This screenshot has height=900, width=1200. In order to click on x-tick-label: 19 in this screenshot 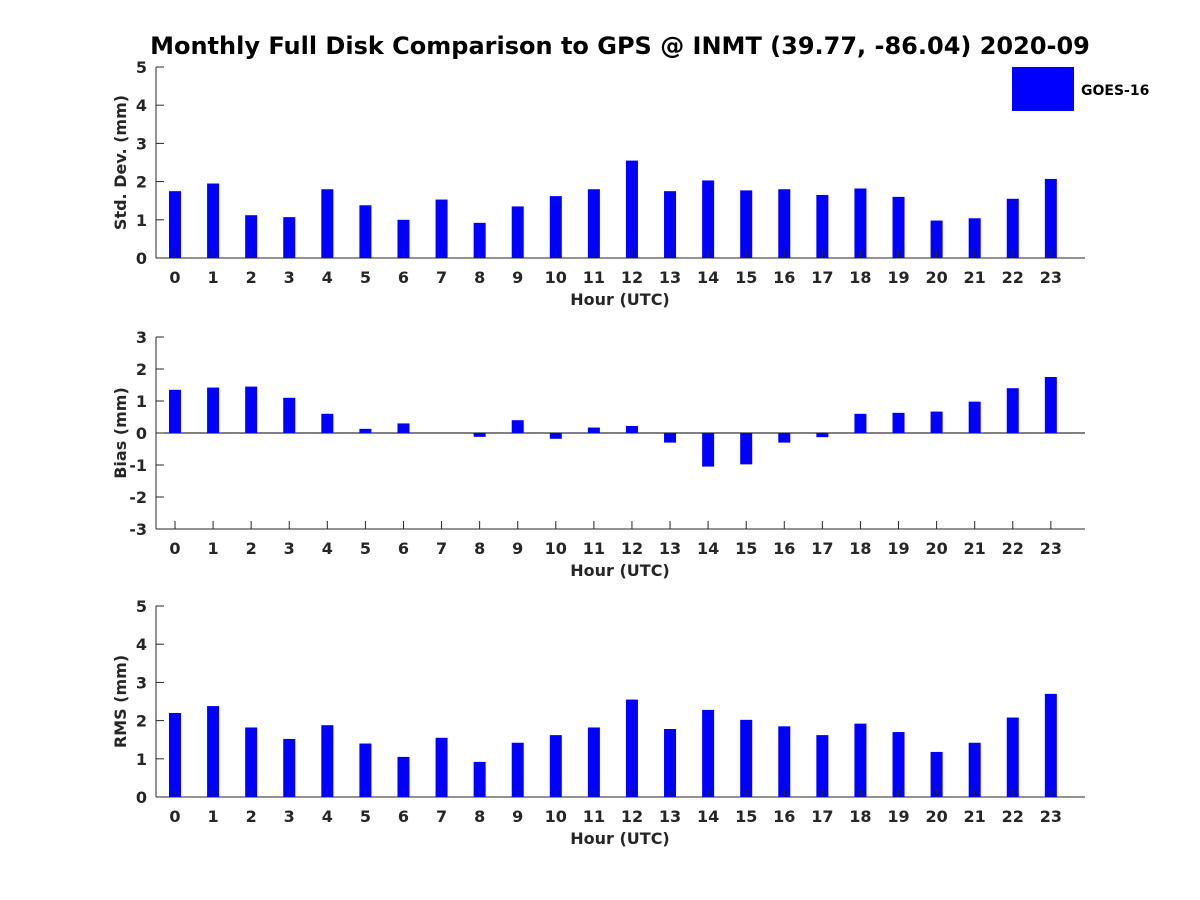, I will do `click(898, 816)`.